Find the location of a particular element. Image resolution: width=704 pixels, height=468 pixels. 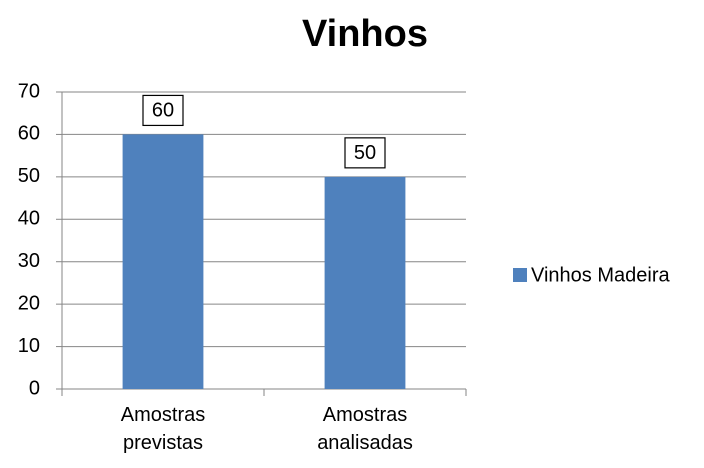

y-tick-label: 40 is located at coordinates (29, 219).